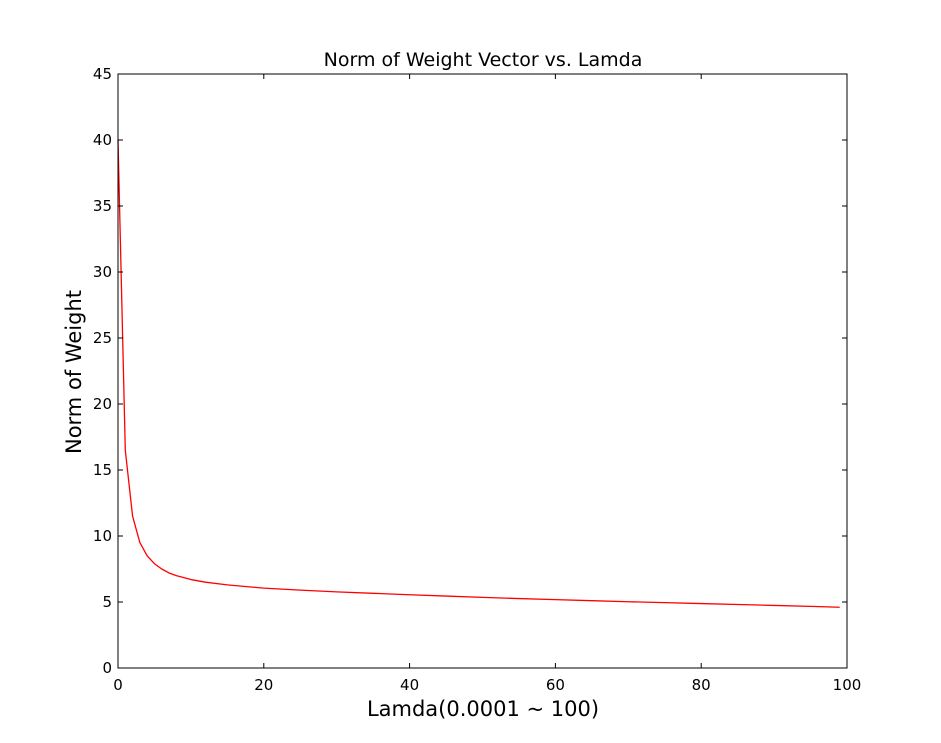 The width and height of the screenshot is (941, 743). Describe the element at coordinates (102, 74) in the screenshot. I see `y-tick-label: 45` at that location.